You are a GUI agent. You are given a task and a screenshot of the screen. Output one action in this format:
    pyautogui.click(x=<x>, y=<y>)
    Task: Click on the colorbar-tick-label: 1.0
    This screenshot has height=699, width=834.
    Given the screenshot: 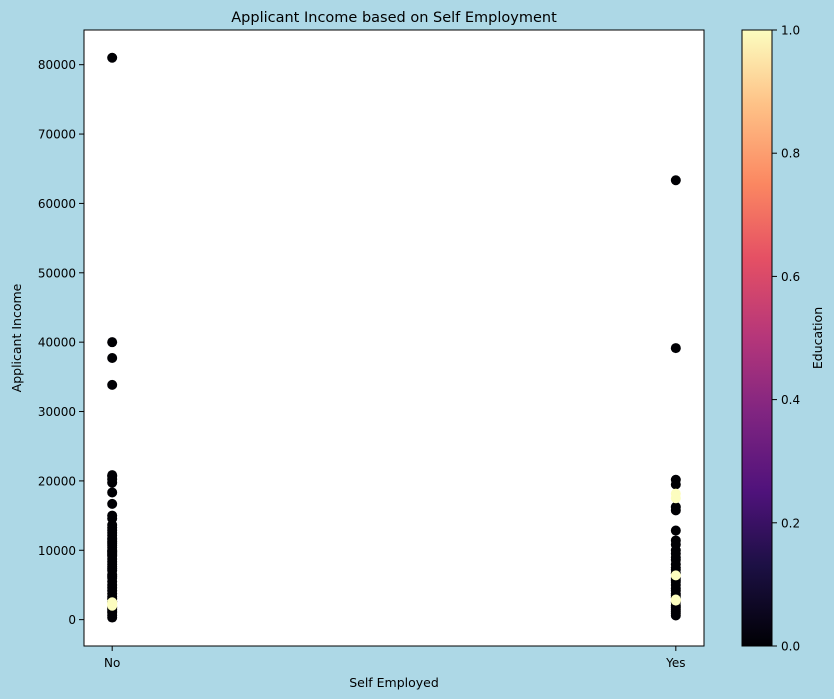 What is the action you would take?
    pyautogui.click(x=790, y=31)
    